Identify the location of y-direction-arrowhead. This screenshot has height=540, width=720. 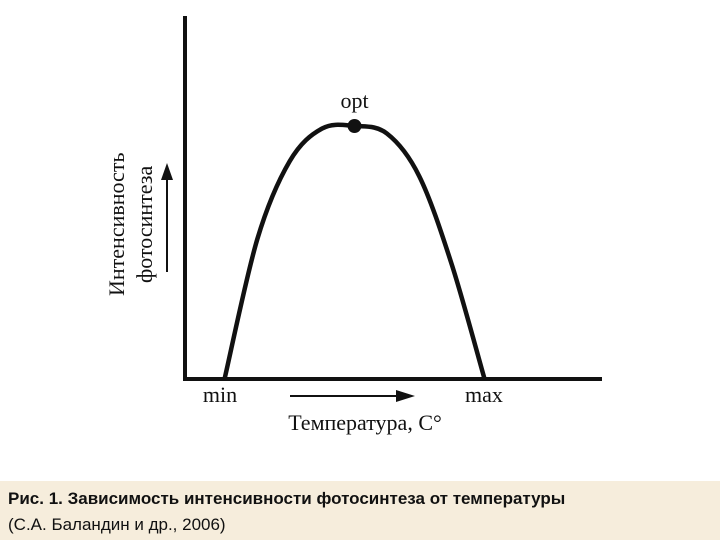
(167, 171).